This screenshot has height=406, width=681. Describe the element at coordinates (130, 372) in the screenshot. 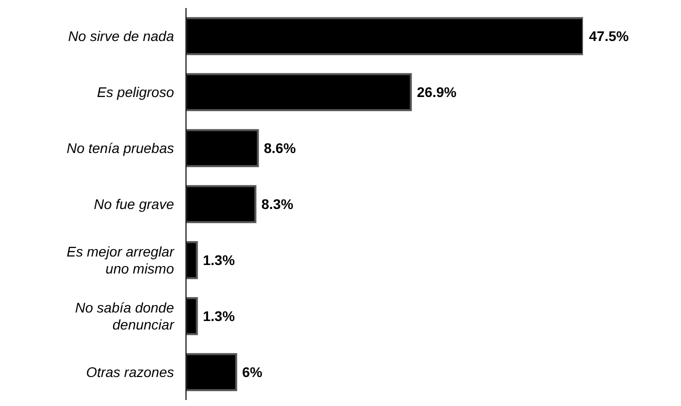

I see `y-tick-label: Otras razones` at that location.